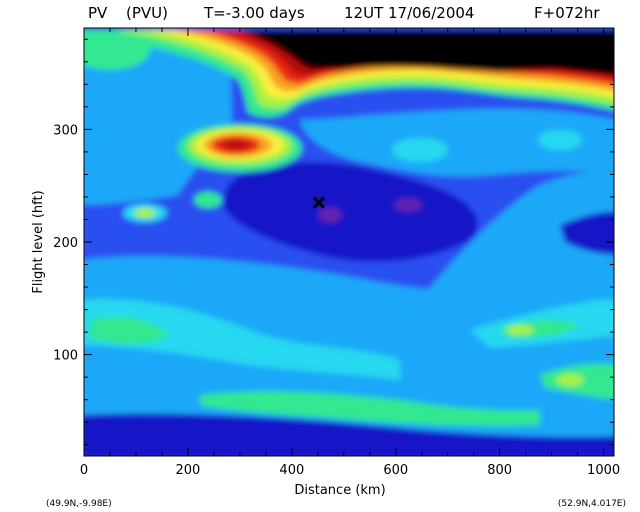 The image size is (640, 512). Describe the element at coordinates (145, 213) in the screenshot. I see `pv-patch-yellow-green-small` at that location.